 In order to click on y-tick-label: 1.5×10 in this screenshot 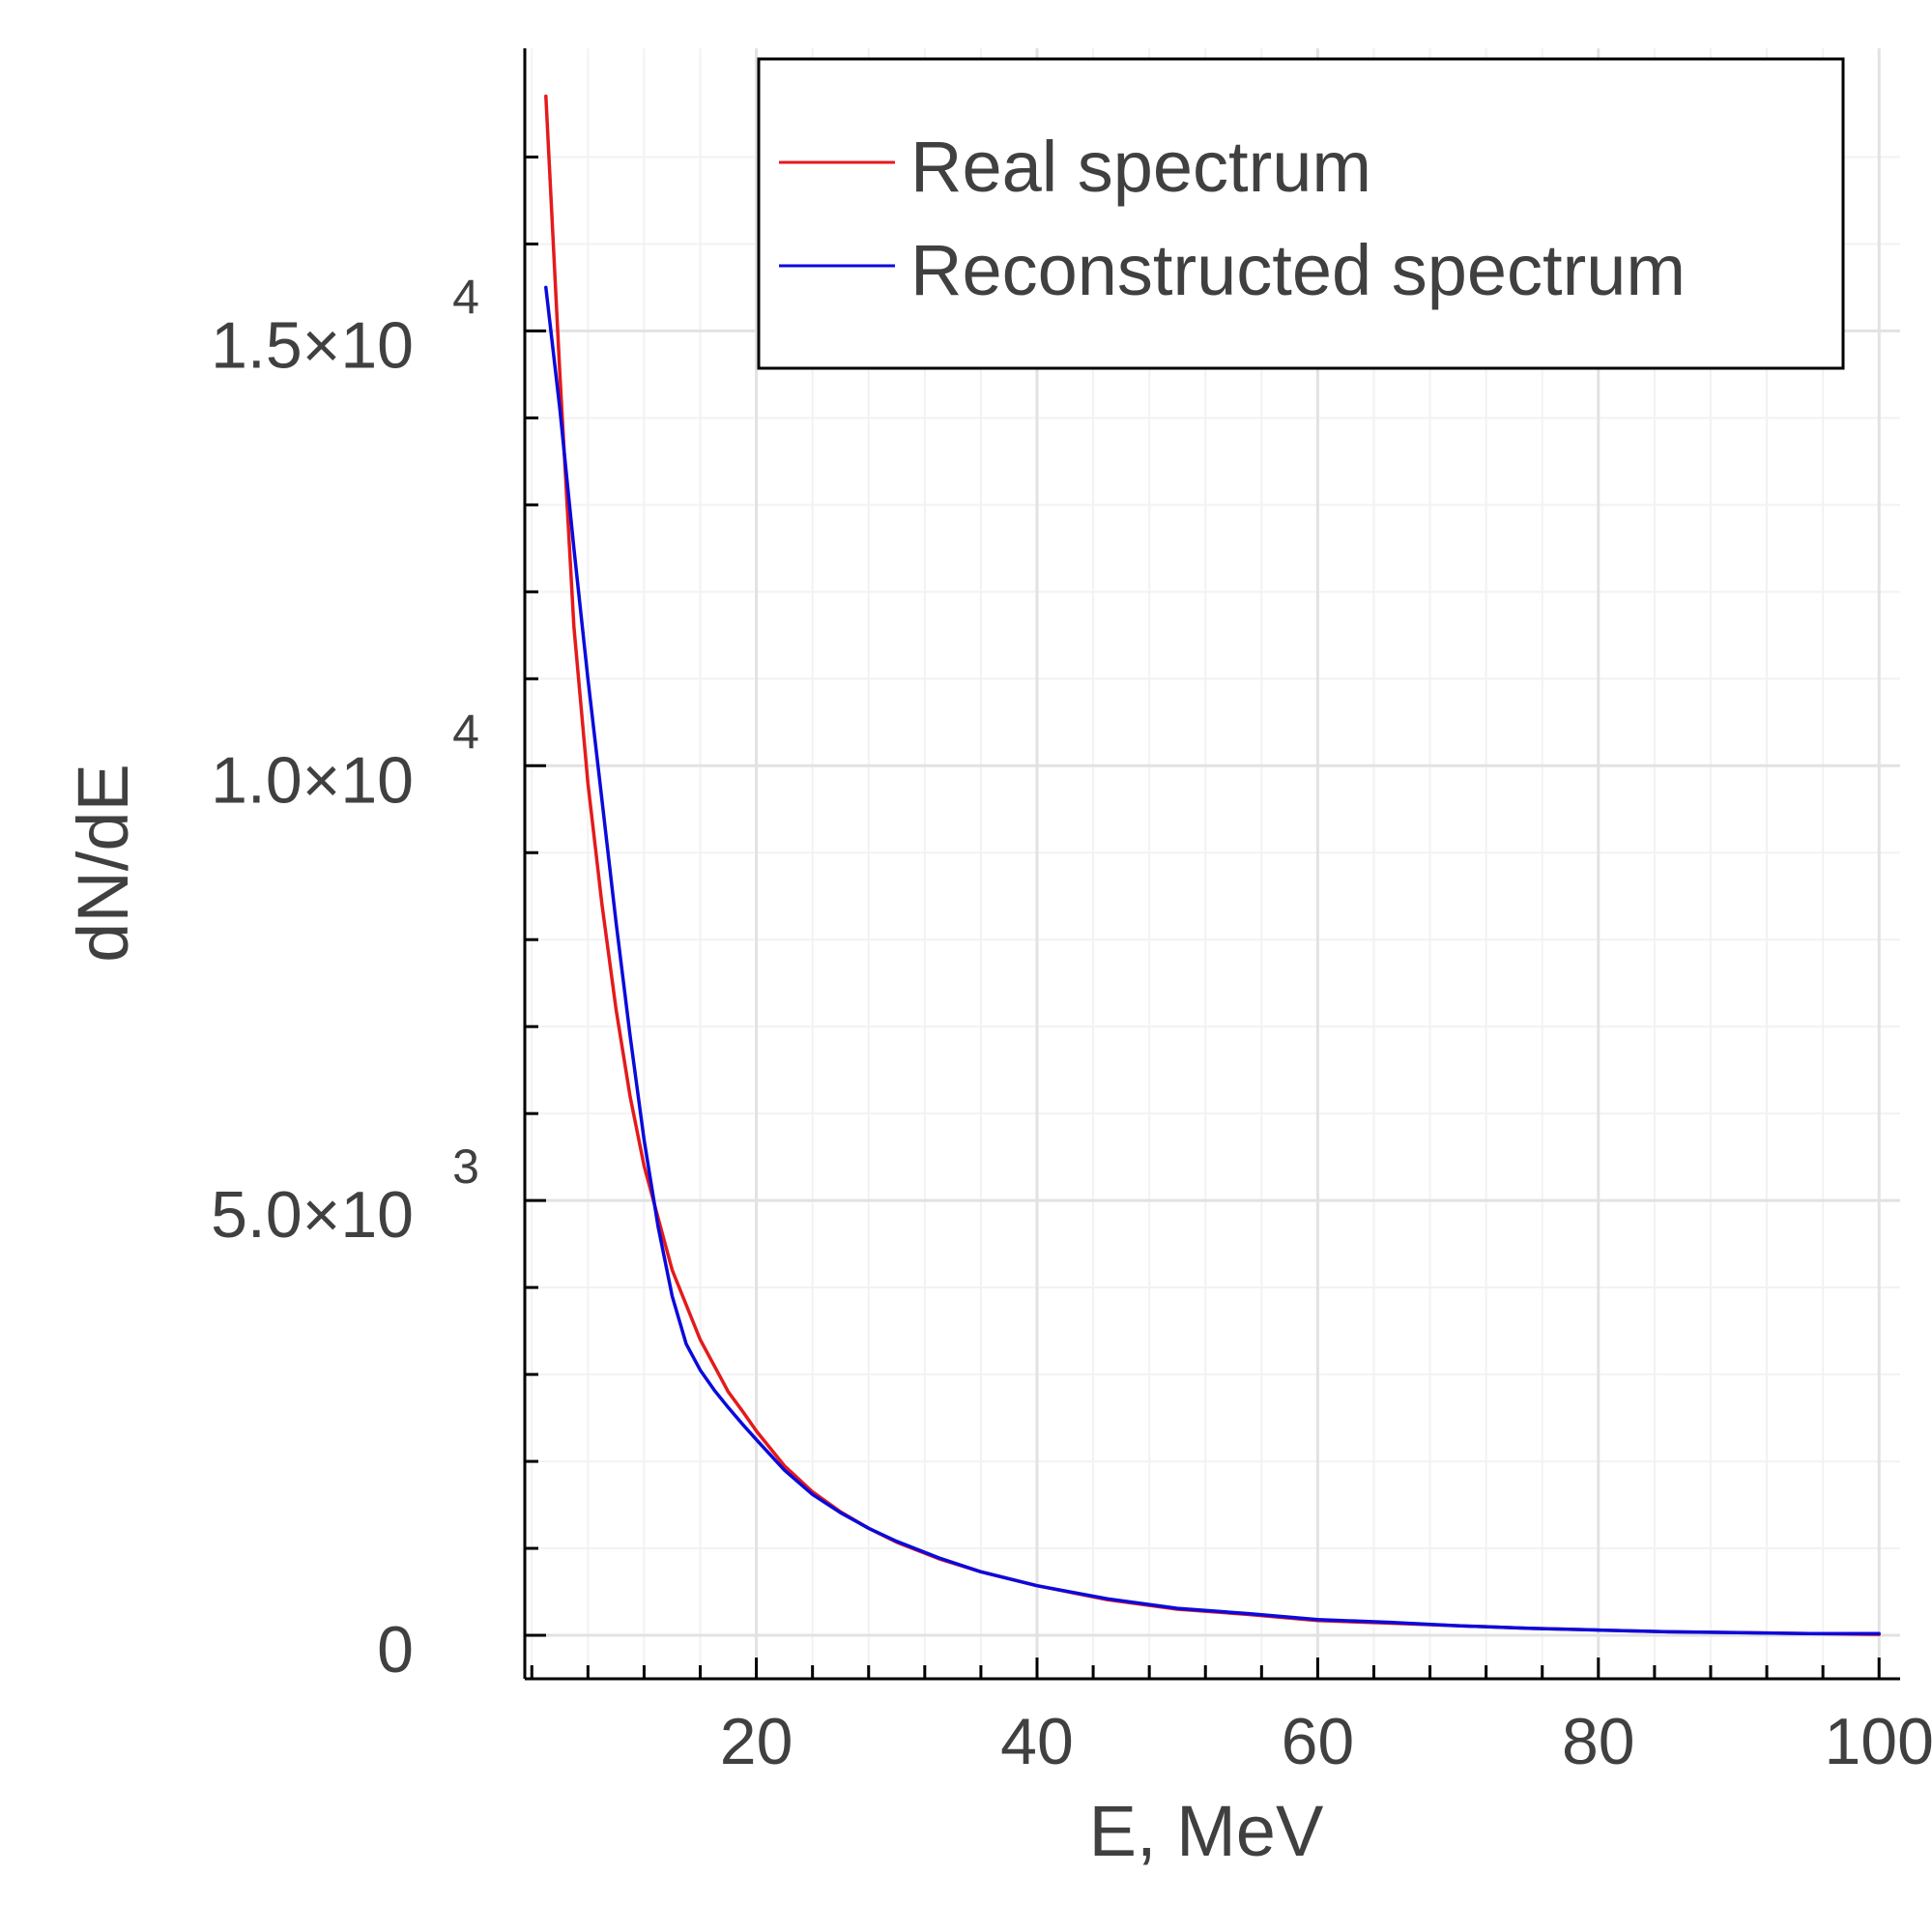, I will do `click(312, 345)`.